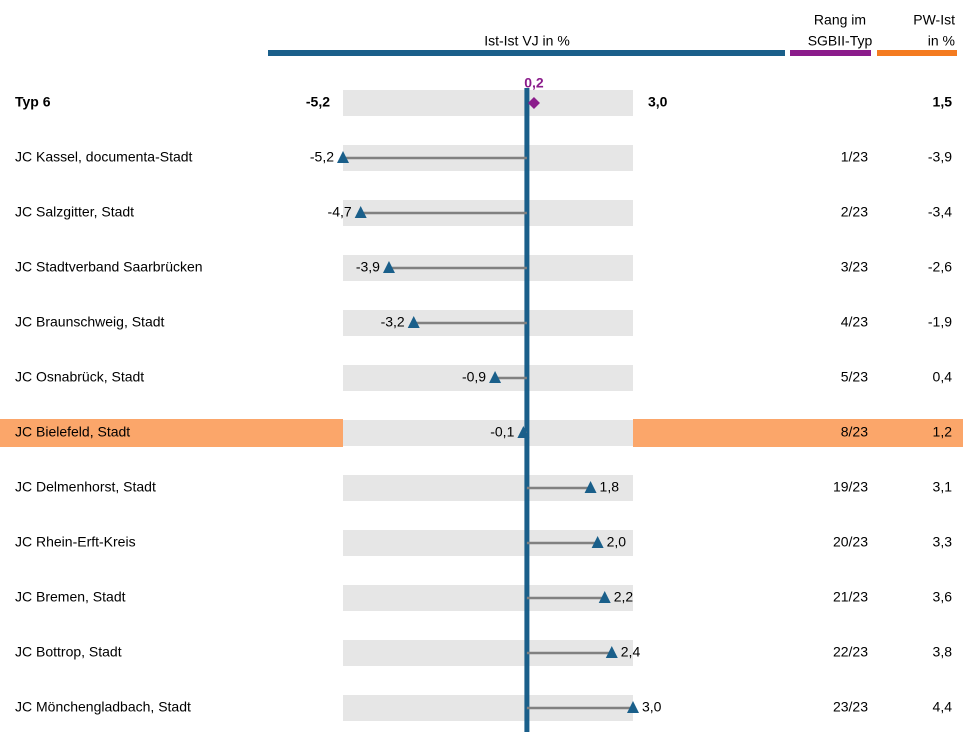 The width and height of the screenshot is (963, 732). Describe the element at coordinates (109, 267) in the screenshot. I see `row-label: JC Stadtverband Saarbrücken` at that location.